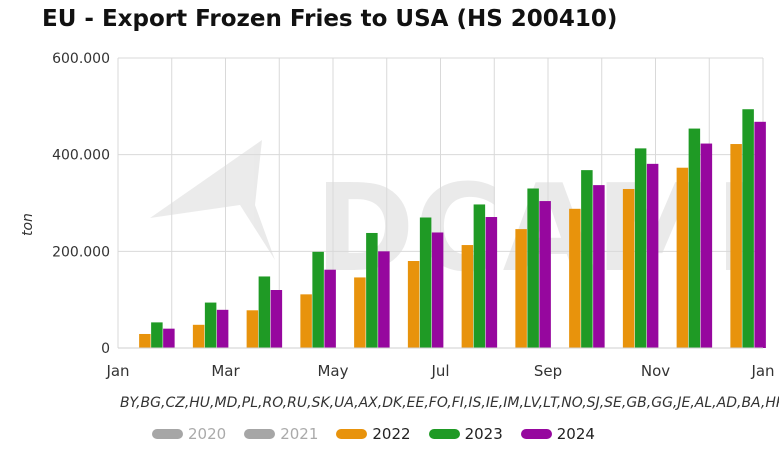 The width and height of the screenshot is (779, 469). What do you see at coordinates (81, 252) in the screenshot?
I see `y-tick-label: 200.000` at bounding box center [81, 252].